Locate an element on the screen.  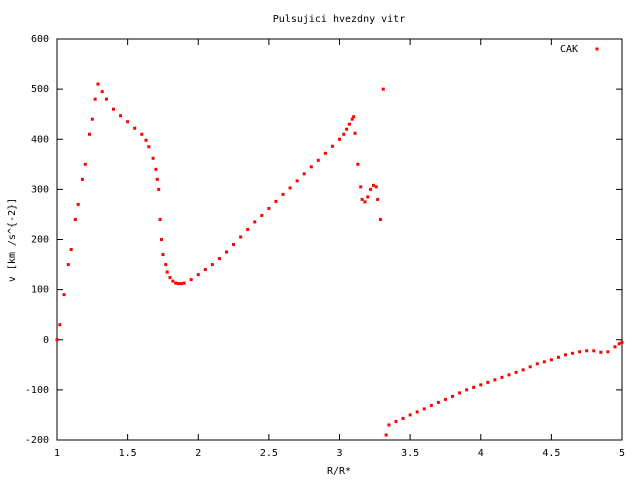
y-tick-label: 100 is located at coordinates (40, 290).